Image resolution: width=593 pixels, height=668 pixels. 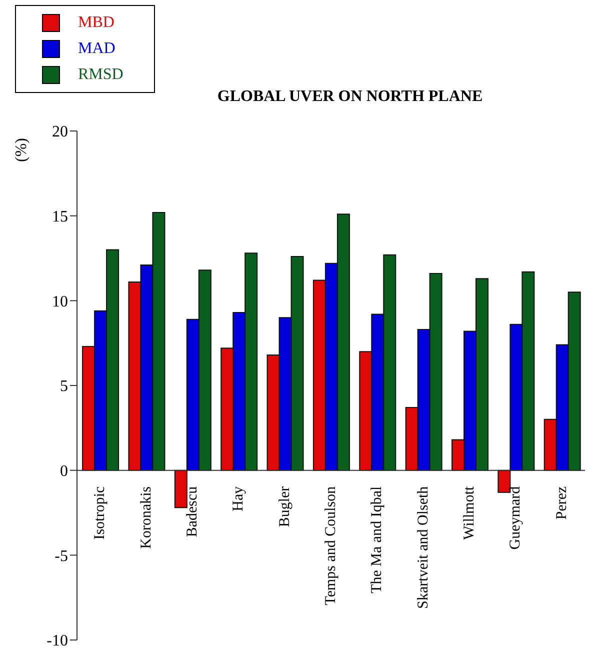 I want to click on y-tick-label: 0, so click(x=64, y=471).